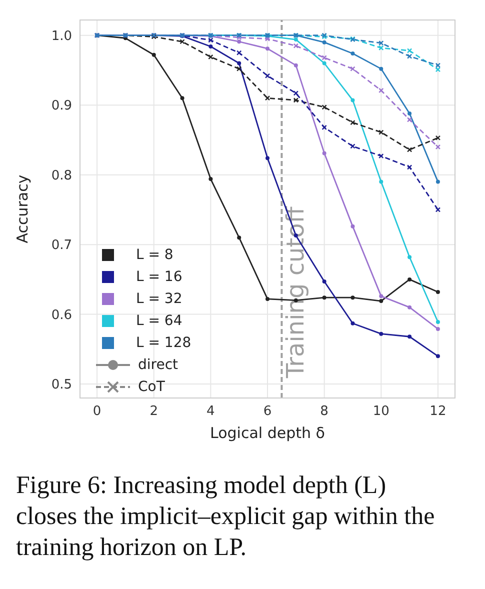 The height and width of the screenshot is (589, 485). What do you see at coordinates (267, 433) in the screenshot?
I see `x-axis-title: Logical depth δ` at bounding box center [267, 433].